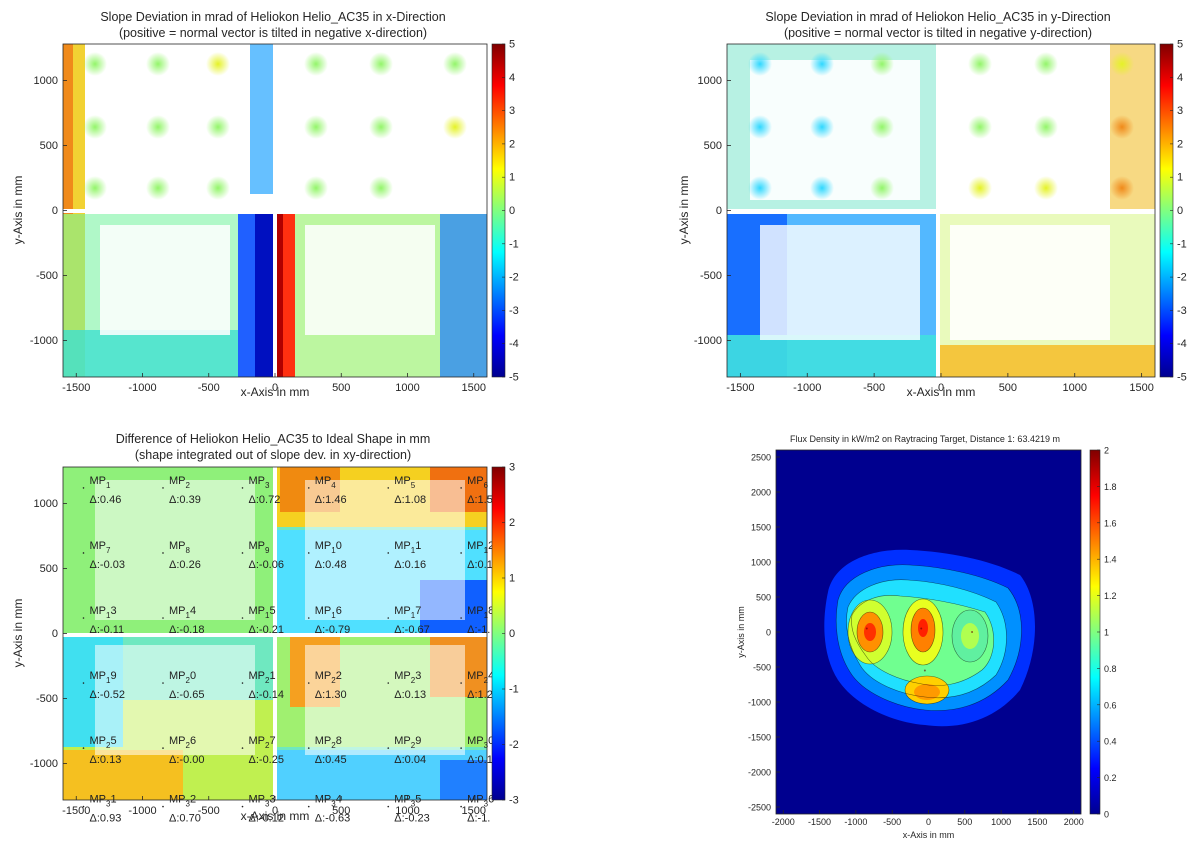  I want to click on measurement-point-delta: Δ:-1., so click(478, 819).